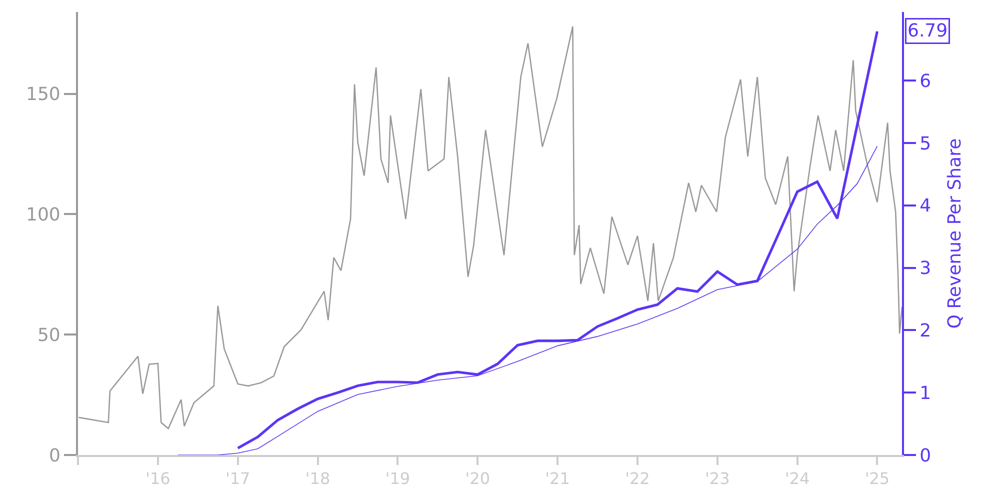 The image size is (1000, 500). What do you see at coordinates (48, 335) in the screenshot?
I see `y-tick-label: 50` at bounding box center [48, 335].